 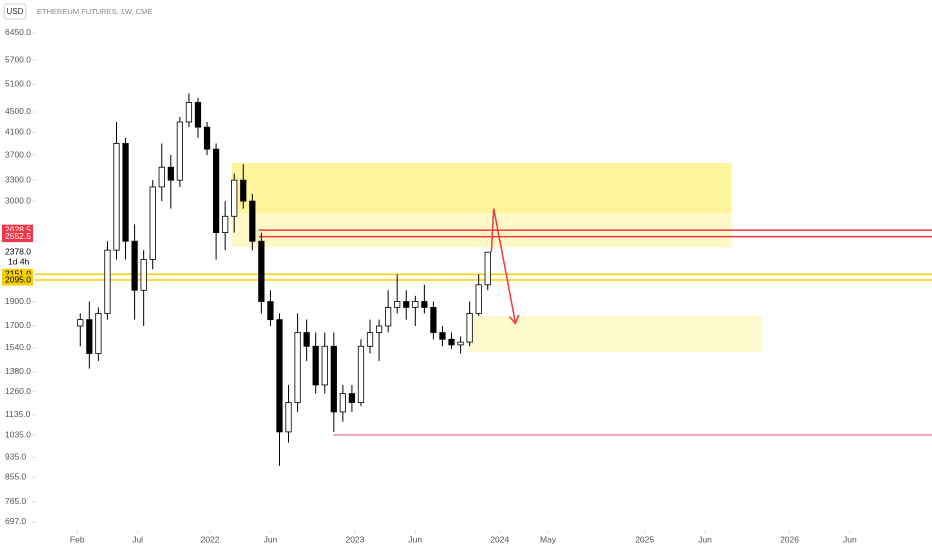 What do you see at coordinates (18, 32) in the screenshot?
I see `y-tick-label: 6450.0` at bounding box center [18, 32].